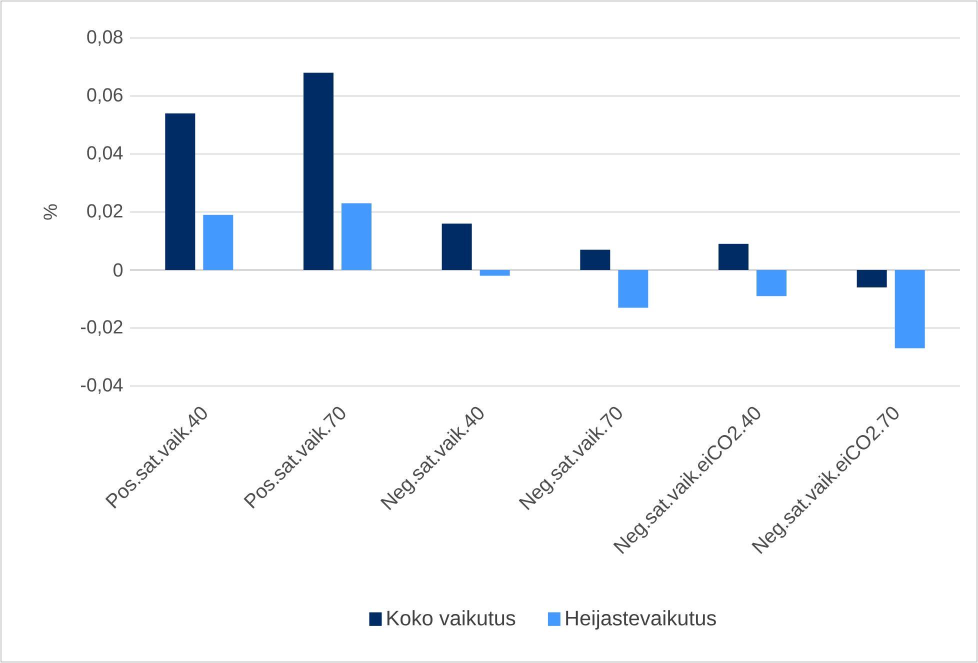  What do you see at coordinates (50, 212) in the screenshot?
I see `y-axis-title: %` at bounding box center [50, 212].